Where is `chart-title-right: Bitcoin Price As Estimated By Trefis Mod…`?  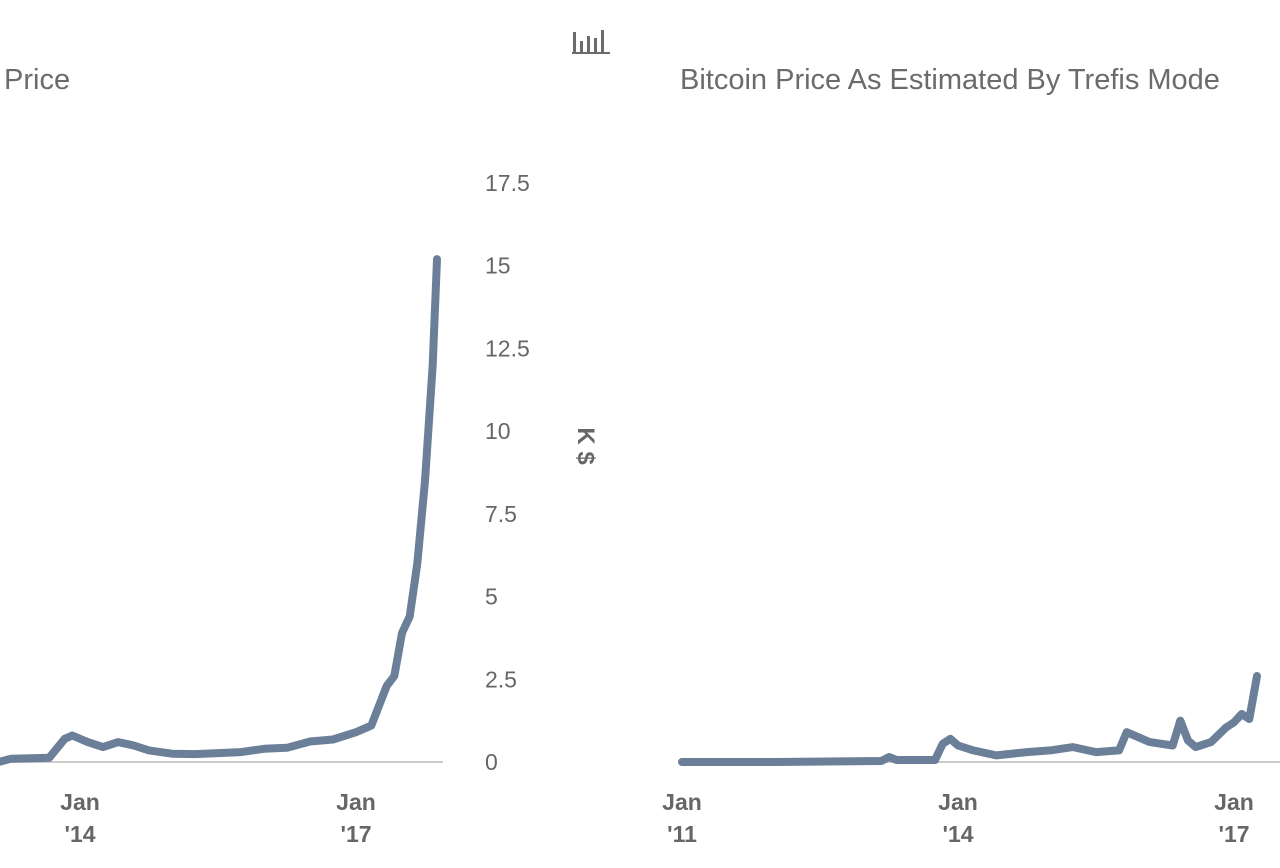
chart-title-right: Bitcoin Price As Estimated By Trefis Mod… is located at coordinates (950, 80).